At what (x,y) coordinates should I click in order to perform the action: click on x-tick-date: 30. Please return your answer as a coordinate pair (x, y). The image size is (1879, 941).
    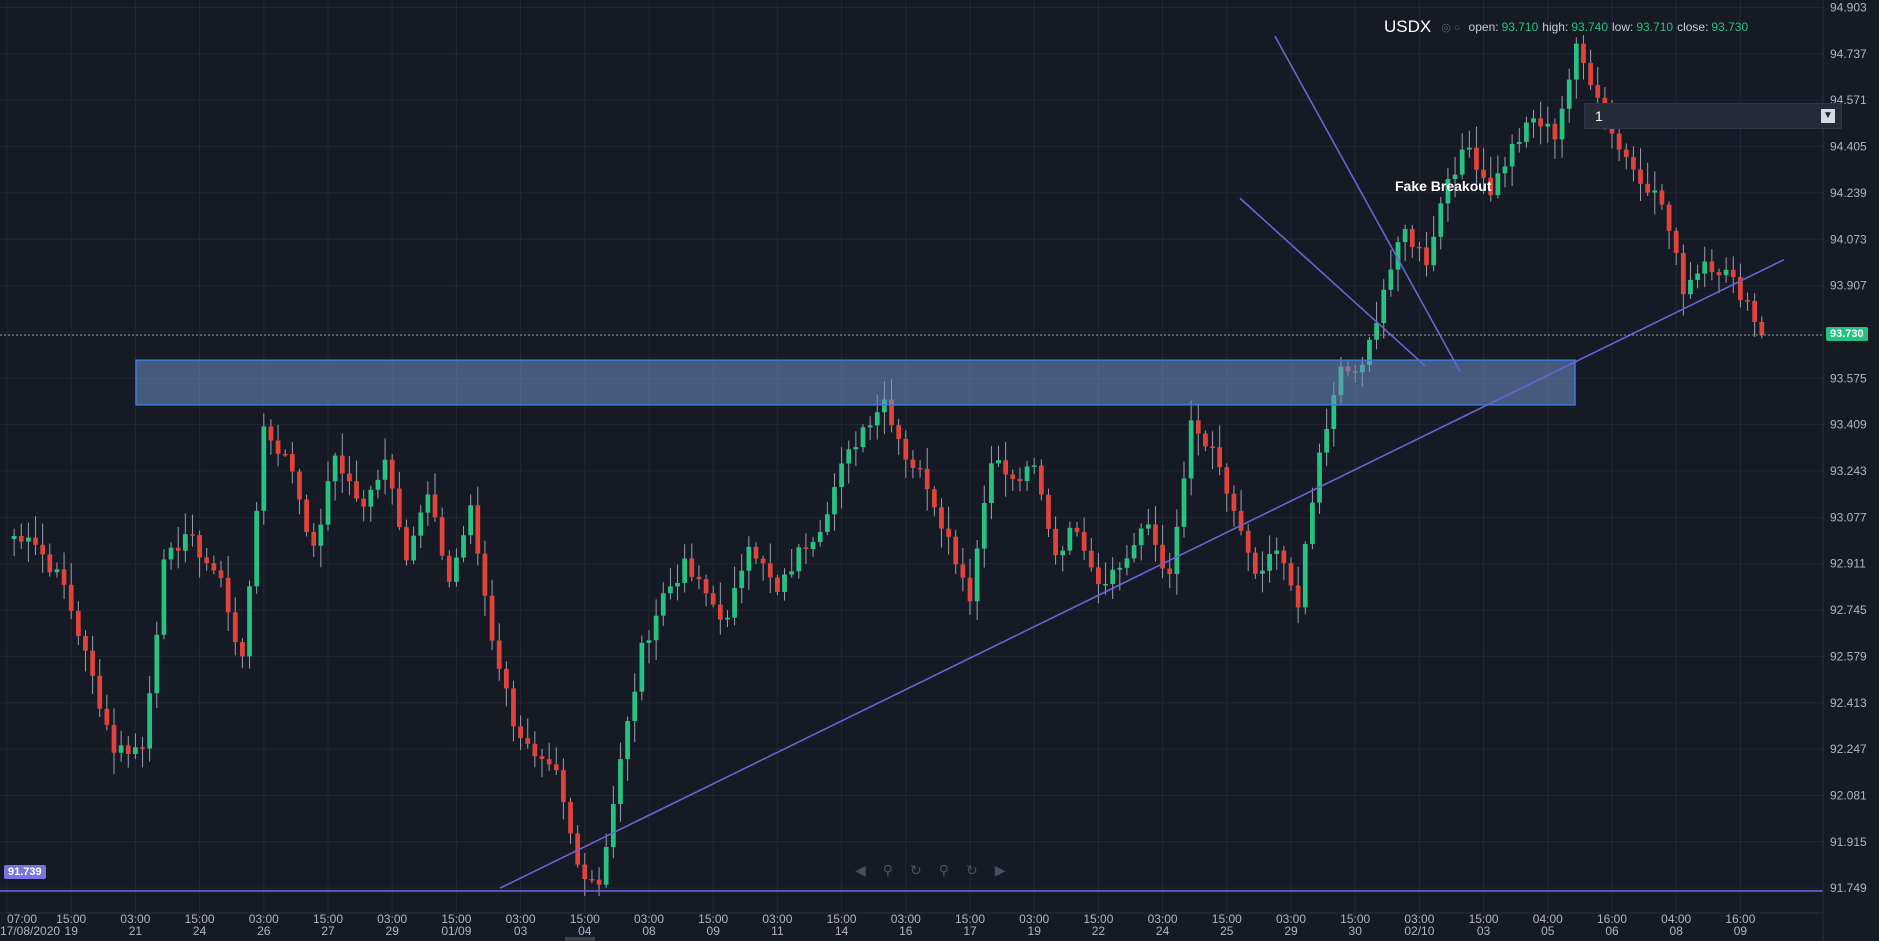
    Looking at the image, I should click on (1356, 931).